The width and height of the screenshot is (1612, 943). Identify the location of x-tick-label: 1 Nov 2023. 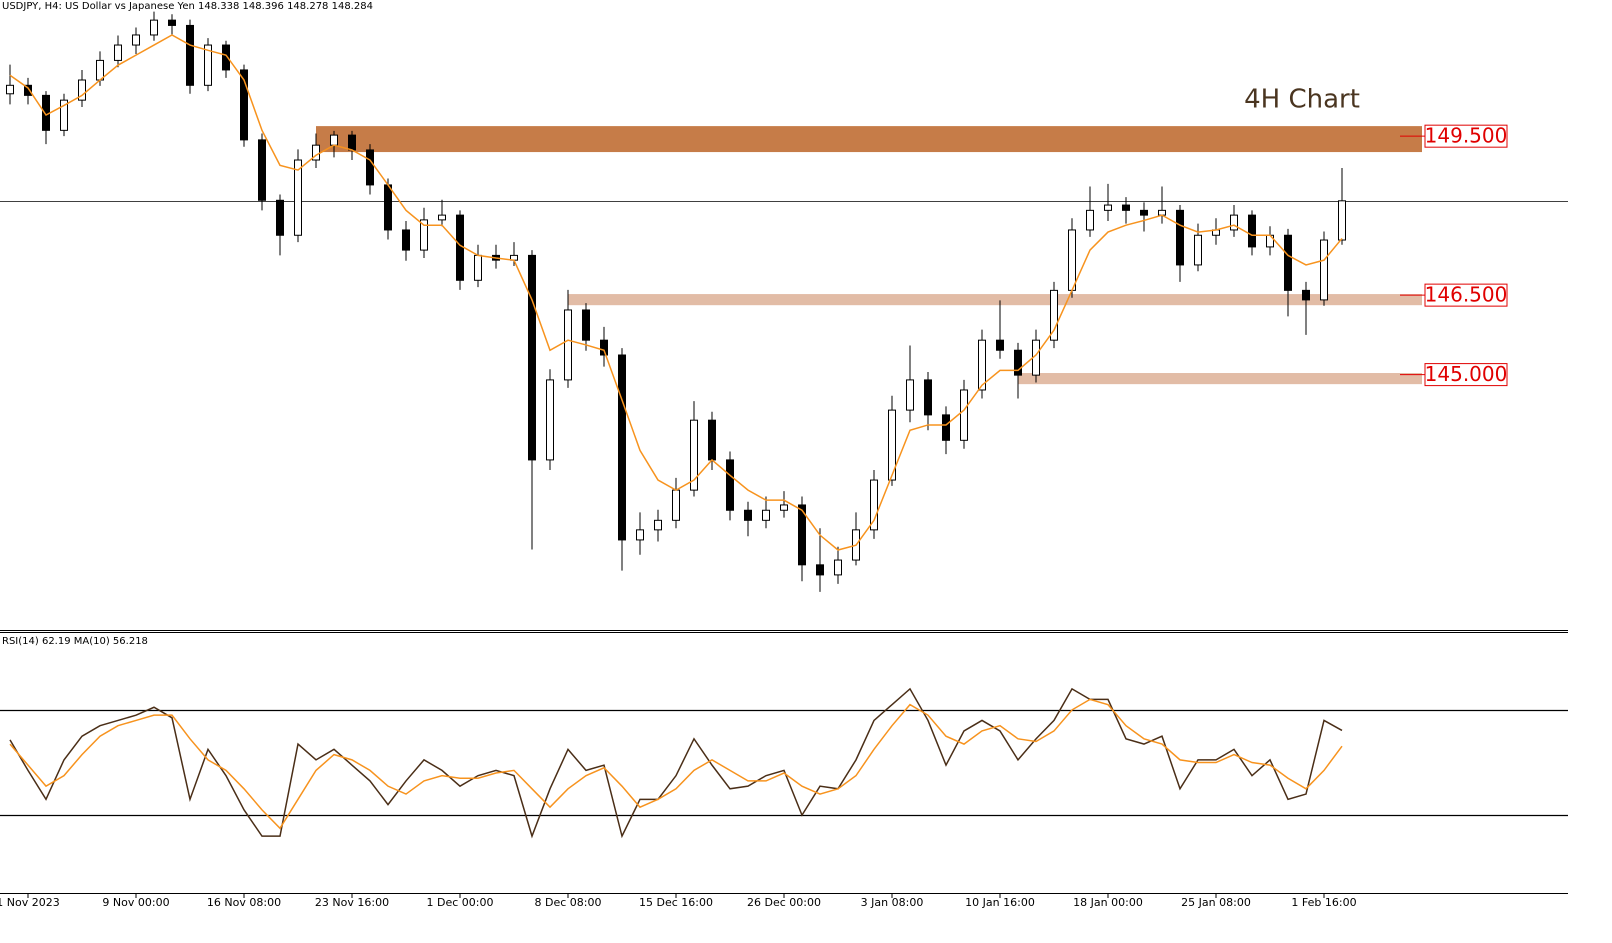
(30, 902).